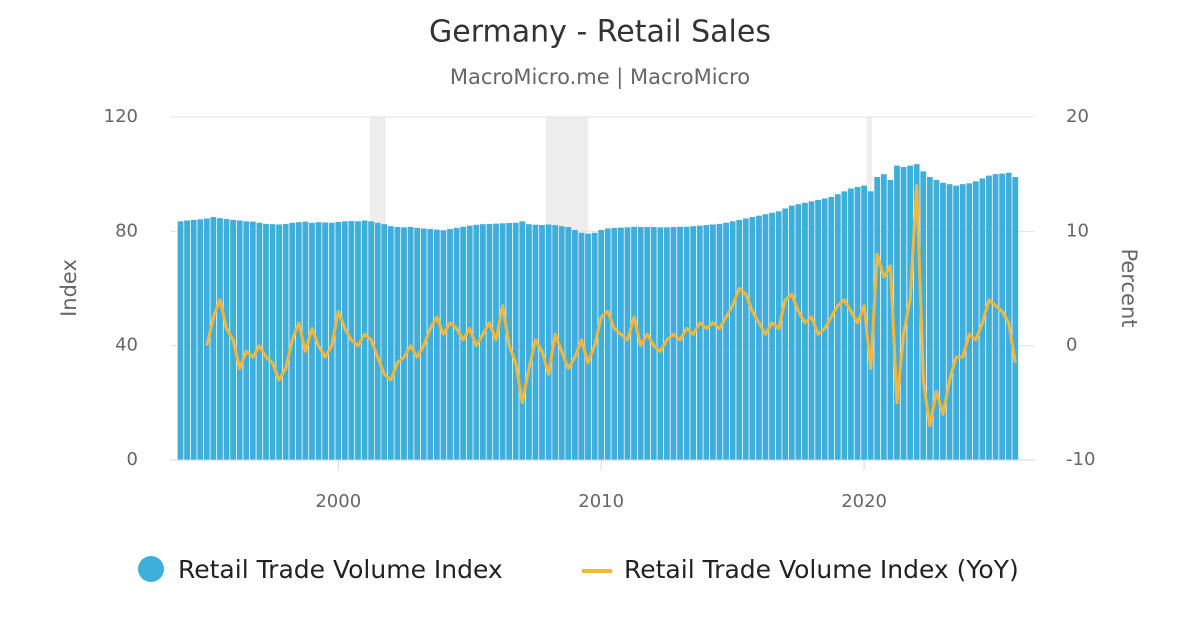 This screenshot has width=1200, height=630. Describe the element at coordinates (1077, 116) in the screenshot. I see `y2-tick-label: 20` at that location.